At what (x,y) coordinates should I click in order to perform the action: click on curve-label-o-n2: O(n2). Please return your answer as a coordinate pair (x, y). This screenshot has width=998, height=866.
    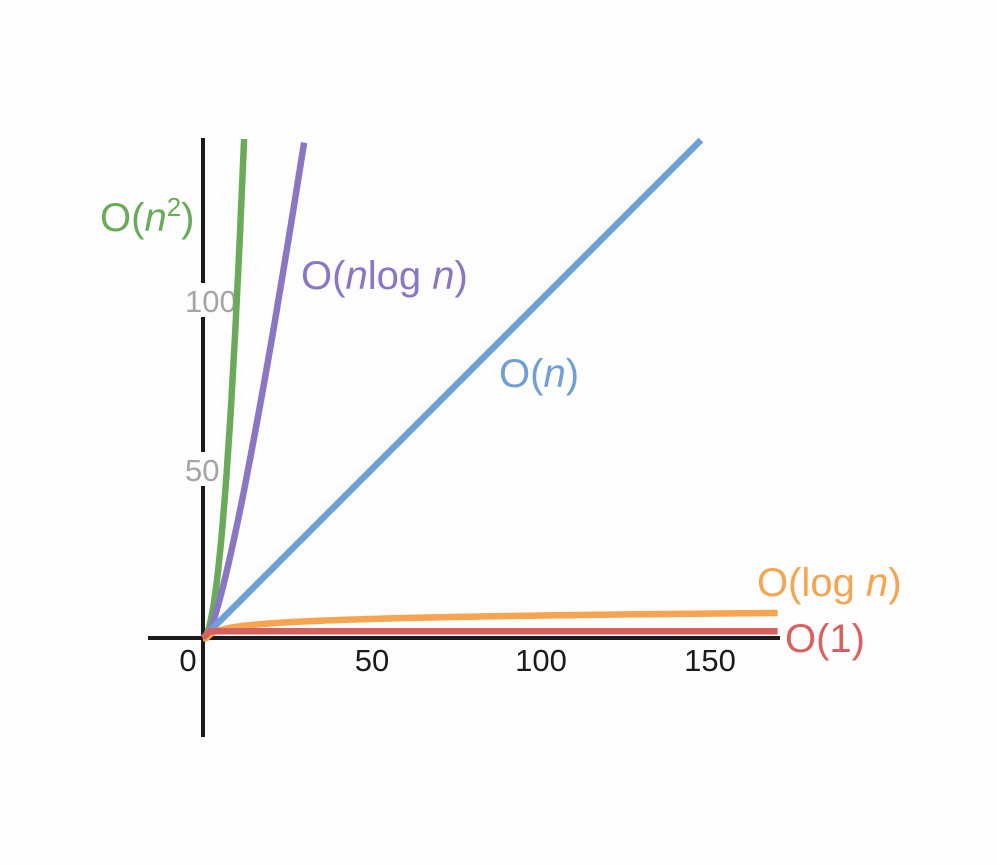
    Looking at the image, I should click on (147, 216).